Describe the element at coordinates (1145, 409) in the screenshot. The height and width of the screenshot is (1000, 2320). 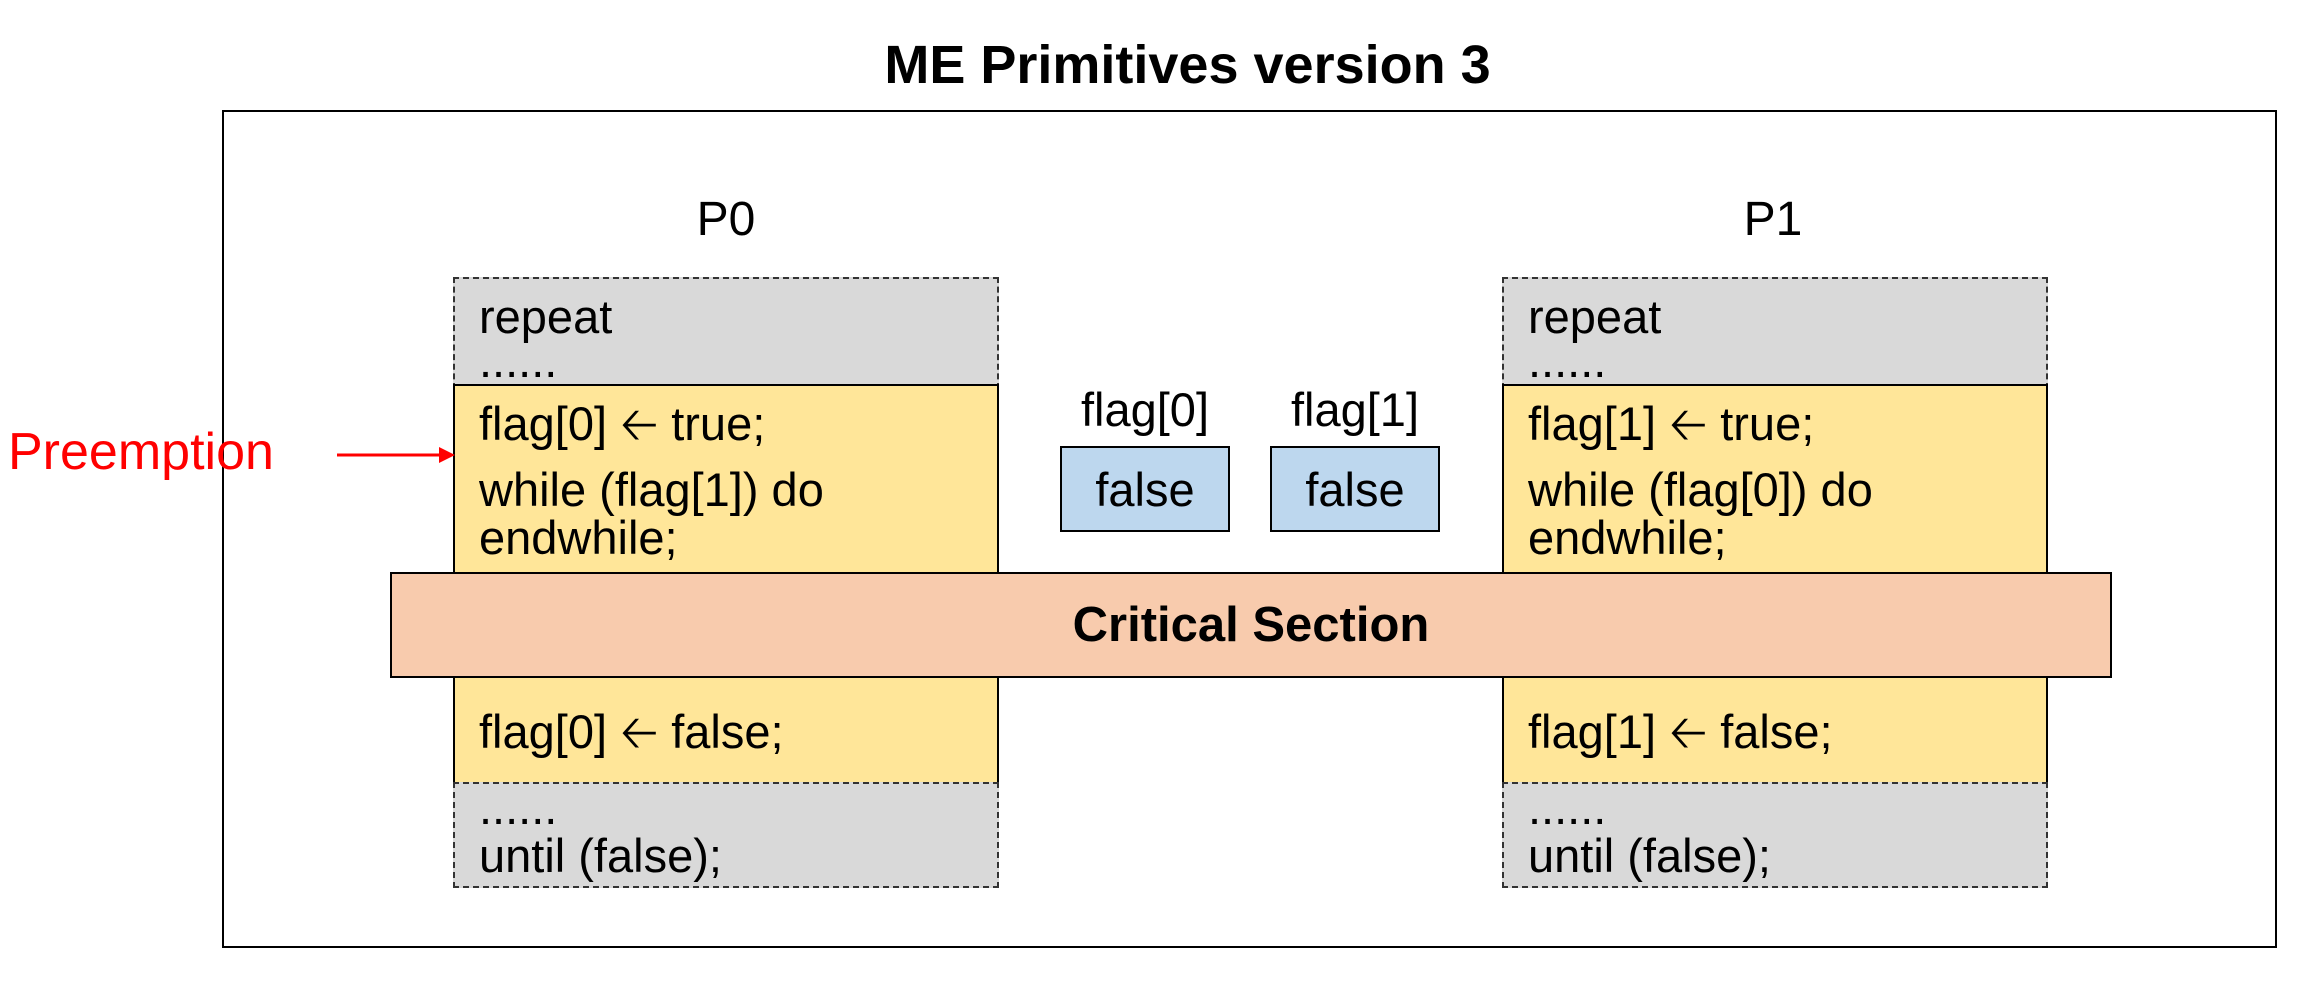
I see `flag-0-name: flag[0]` at that location.